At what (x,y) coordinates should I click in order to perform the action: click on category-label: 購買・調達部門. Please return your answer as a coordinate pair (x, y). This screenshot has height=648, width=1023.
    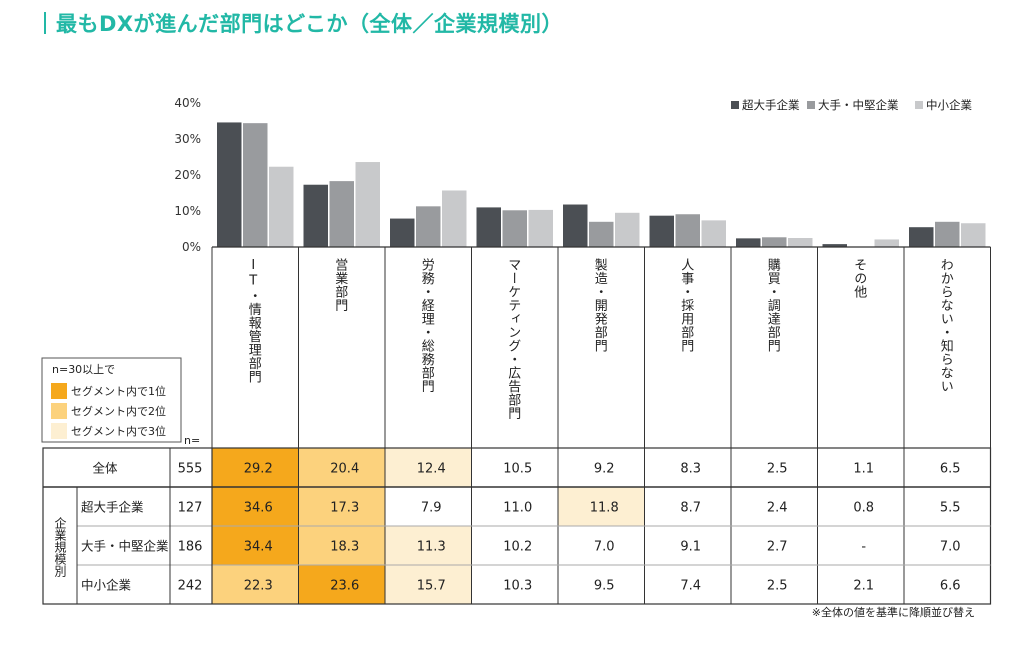
    Looking at the image, I should click on (773, 305).